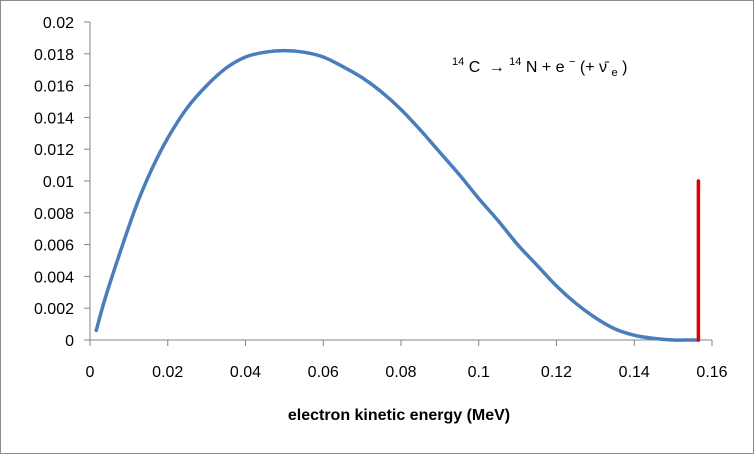 The width and height of the screenshot is (754, 454). What do you see at coordinates (556, 372) in the screenshot?
I see `x-tick-label: 0.12` at bounding box center [556, 372].